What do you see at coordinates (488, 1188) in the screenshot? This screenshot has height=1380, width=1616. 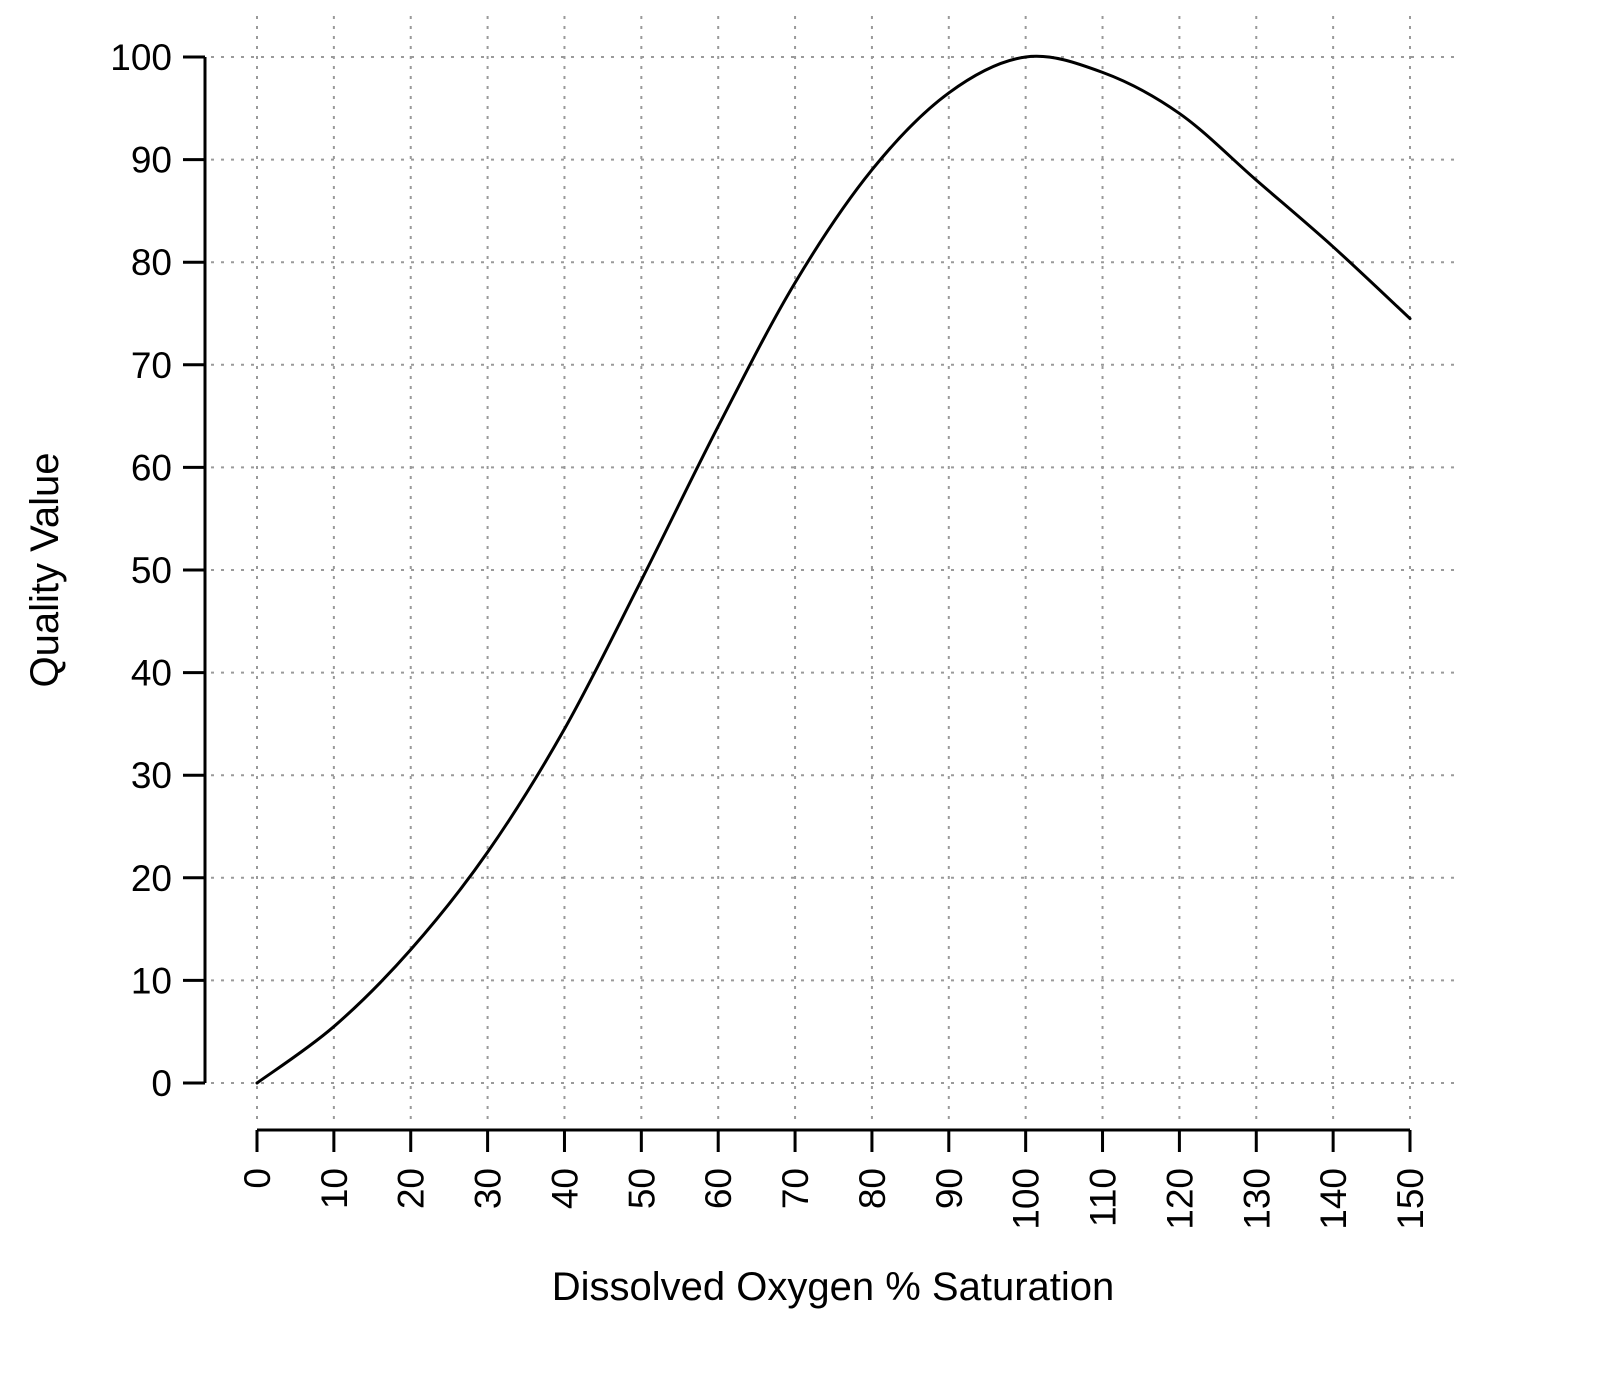 I see `x-tick-label: 30` at bounding box center [488, 1188].